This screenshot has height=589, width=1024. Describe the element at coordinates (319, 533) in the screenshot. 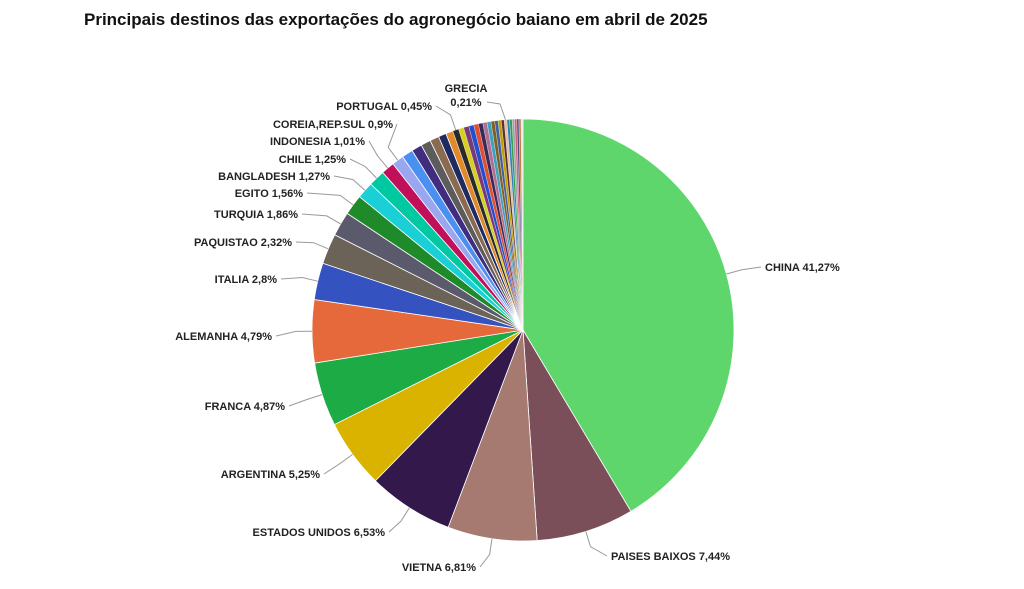

I see `slice-label-estados-unidos: ESTADOS UNIDOS 6,53%` at that location.